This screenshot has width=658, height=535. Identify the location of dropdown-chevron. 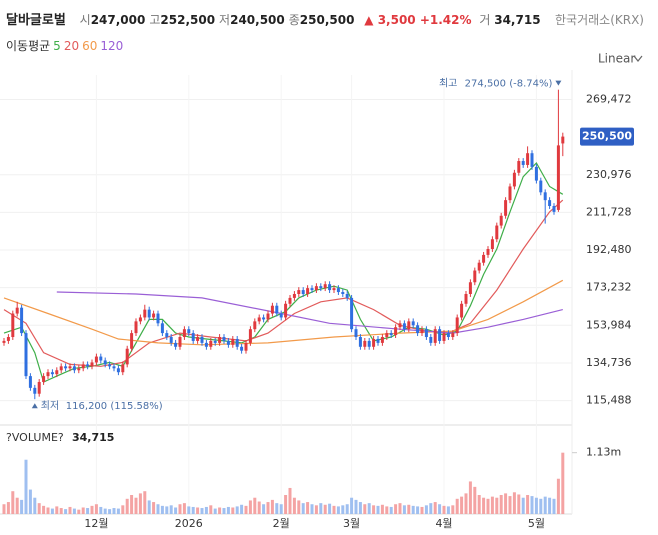
(638, 58).